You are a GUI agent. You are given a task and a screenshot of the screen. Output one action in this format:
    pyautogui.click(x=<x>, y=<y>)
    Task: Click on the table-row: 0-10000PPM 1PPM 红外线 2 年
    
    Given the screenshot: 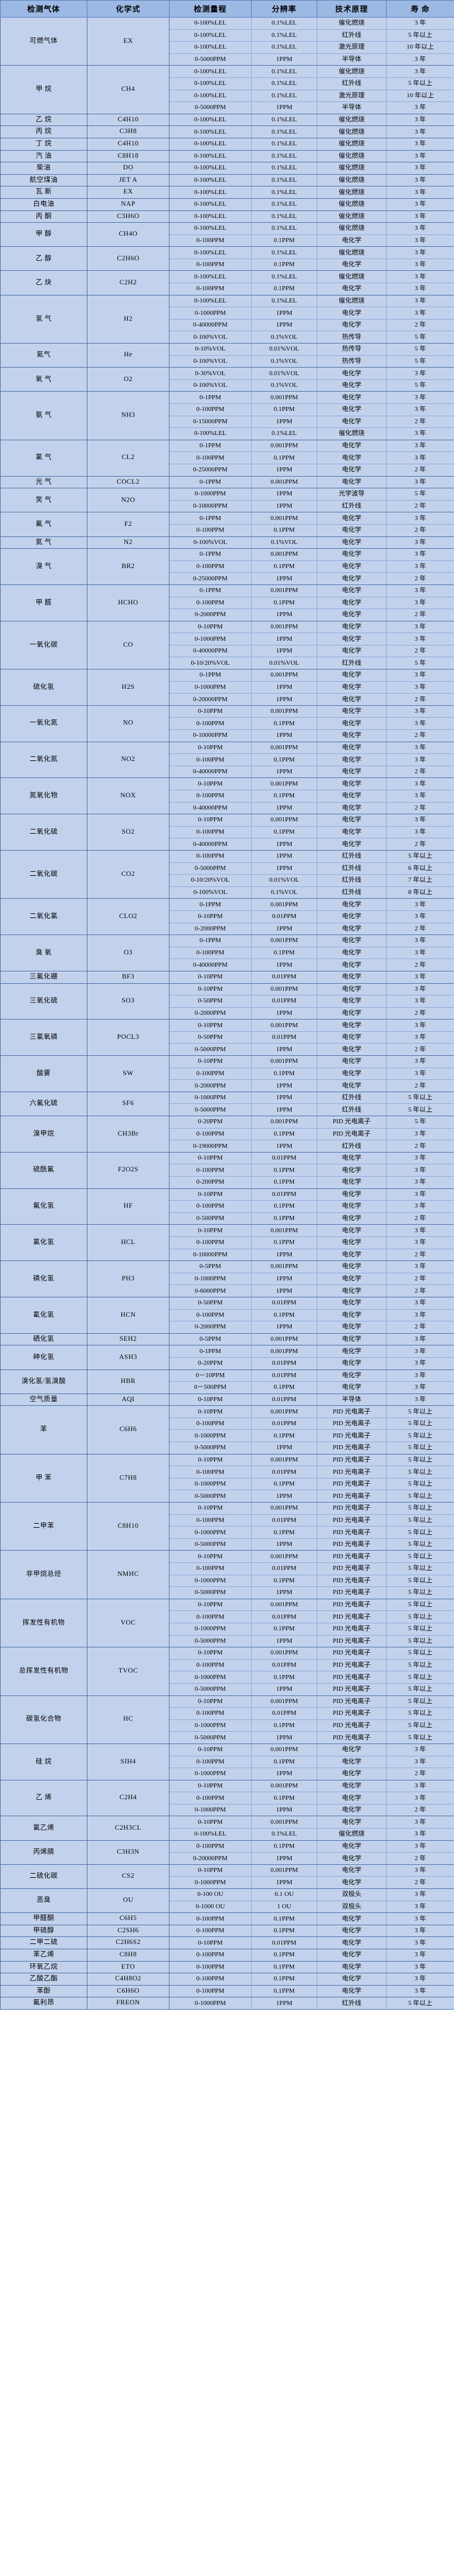 What is the action you would take?
    pyautogui.click(x=227, y=506)
    